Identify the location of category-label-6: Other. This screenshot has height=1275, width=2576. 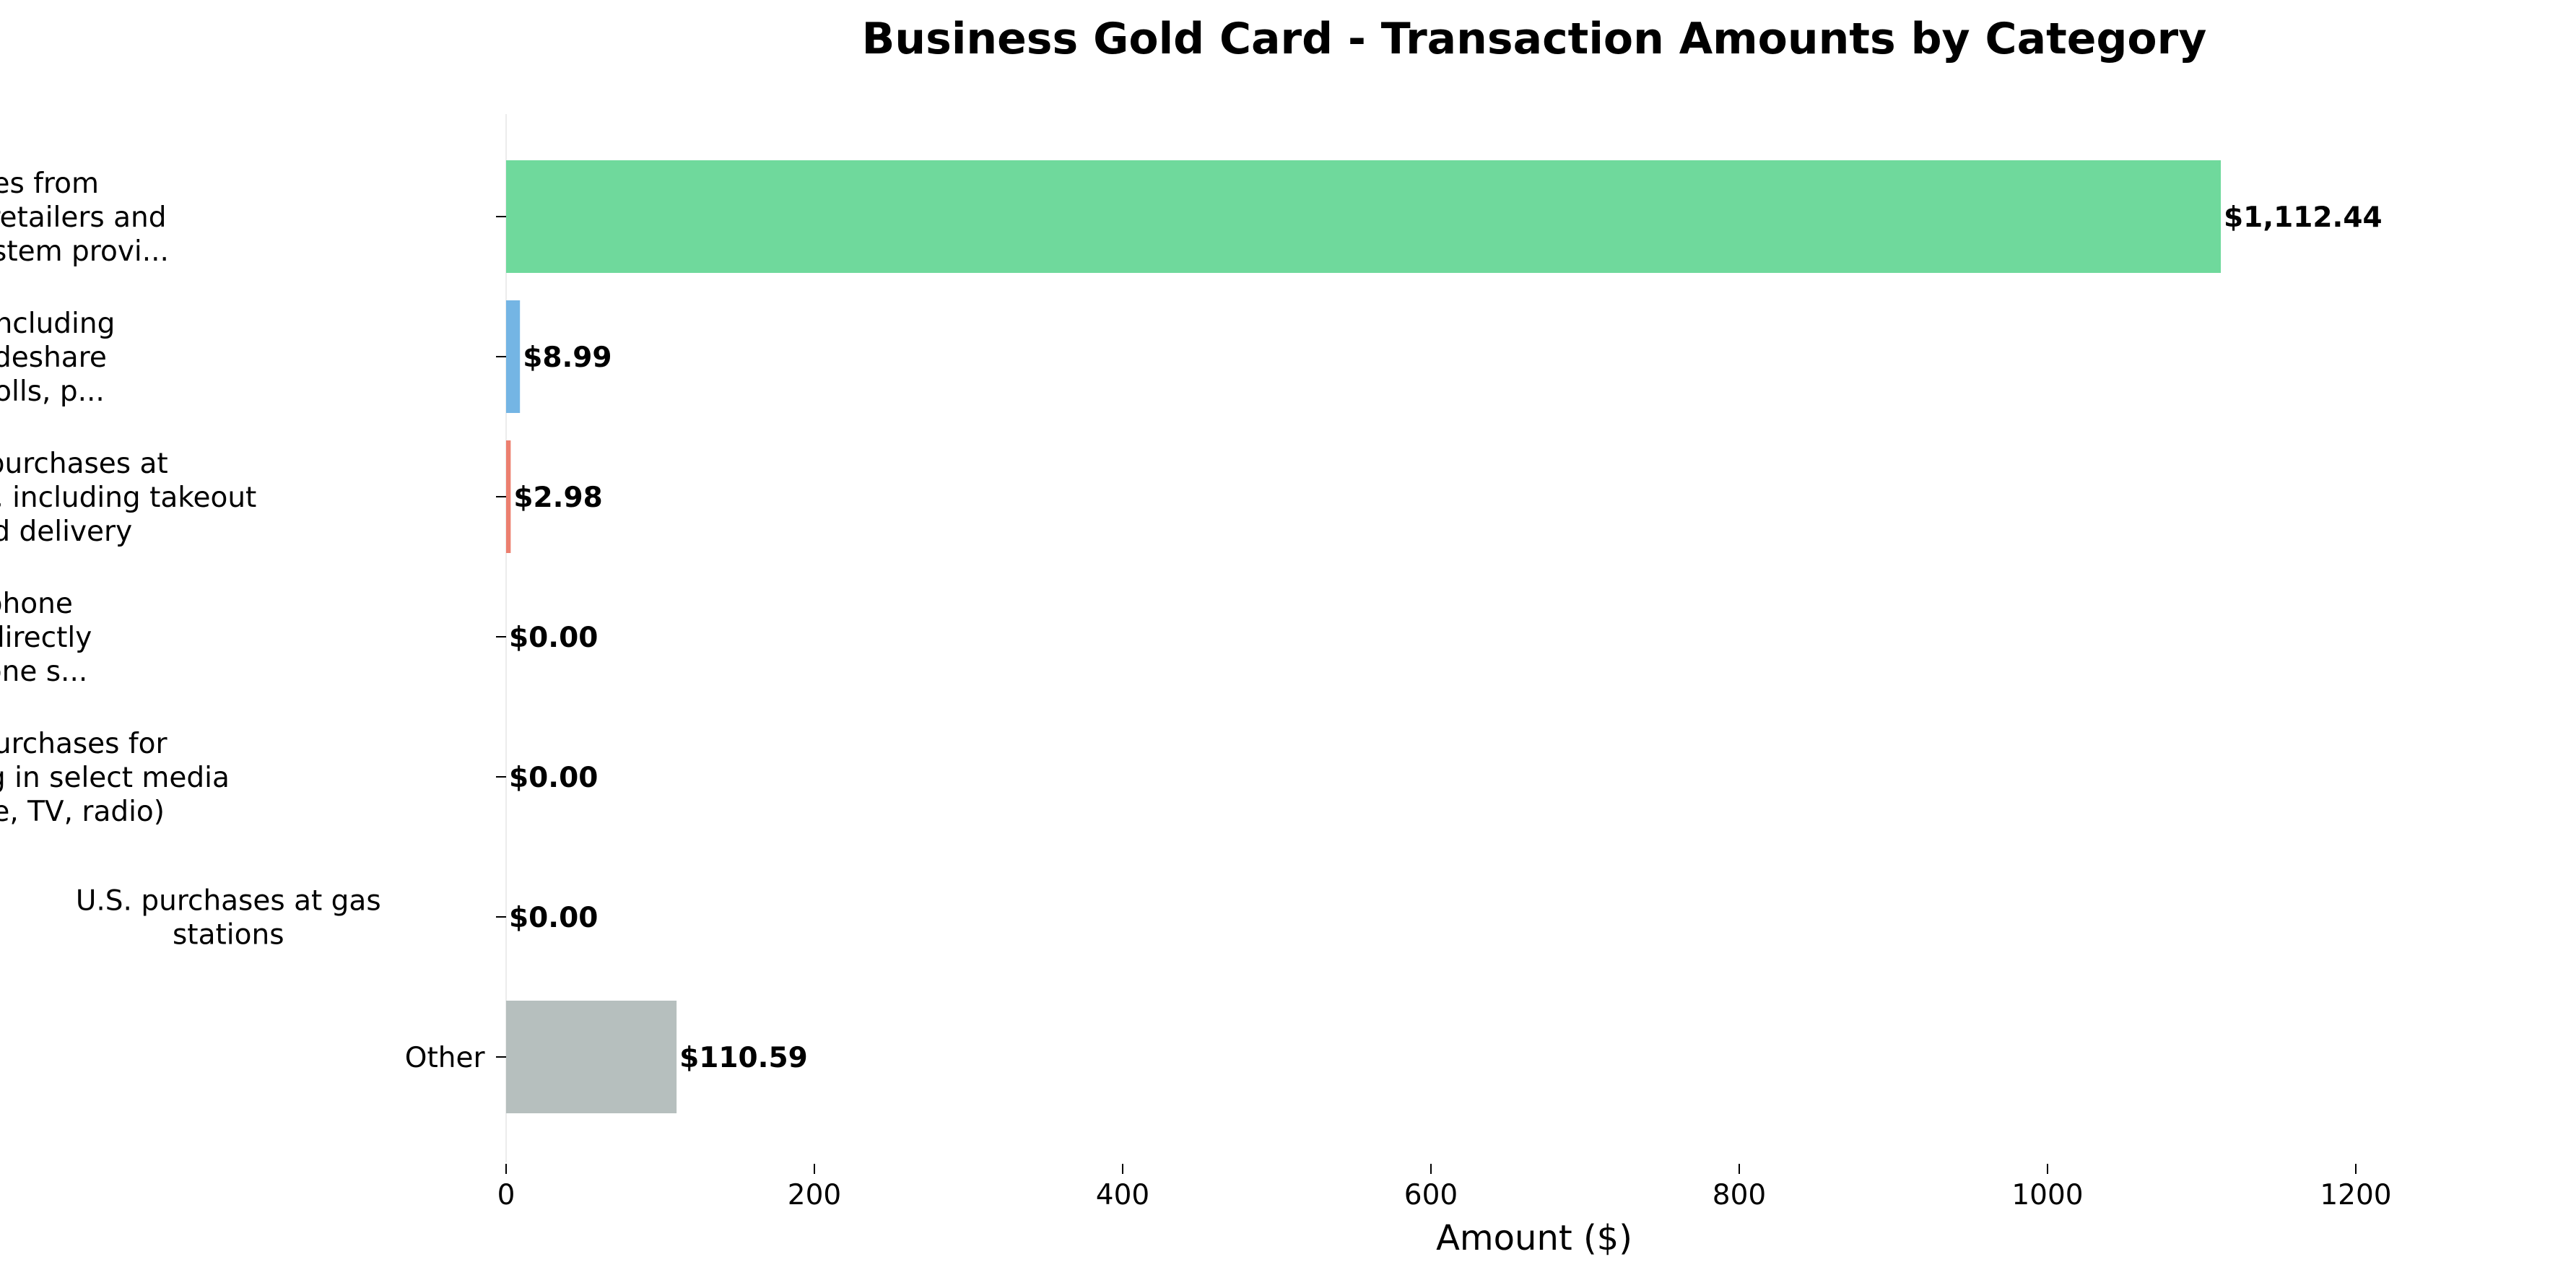
(446, 1058).